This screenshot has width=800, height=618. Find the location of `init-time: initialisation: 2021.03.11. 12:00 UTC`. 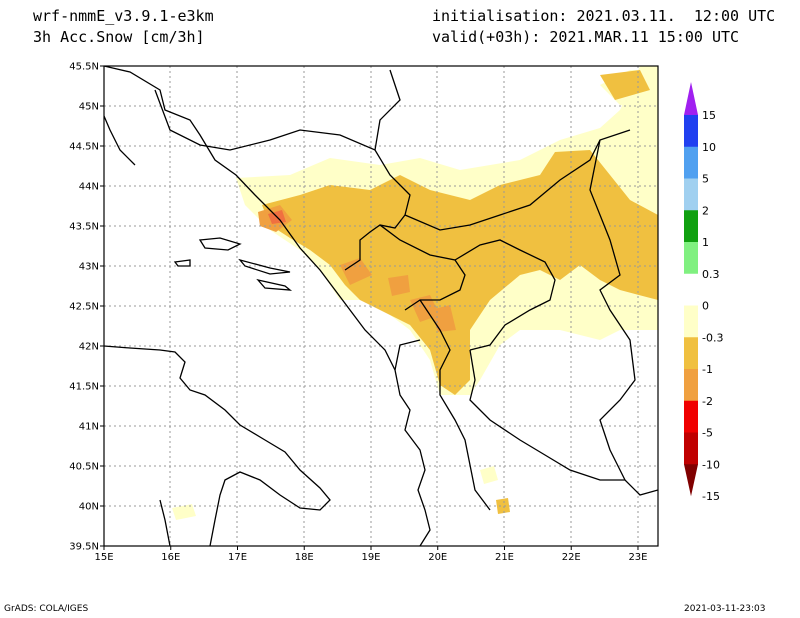

init-time: initialisation: 2021.03.11. 12:00 UTC is located at coordinates (604, 16).